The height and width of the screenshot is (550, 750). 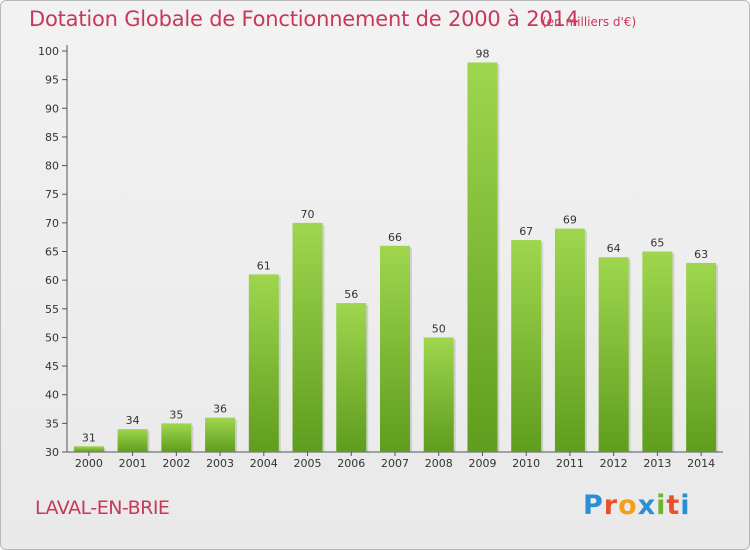 I want to click on x-tick-label: 2013, so click(x=657, y=463).